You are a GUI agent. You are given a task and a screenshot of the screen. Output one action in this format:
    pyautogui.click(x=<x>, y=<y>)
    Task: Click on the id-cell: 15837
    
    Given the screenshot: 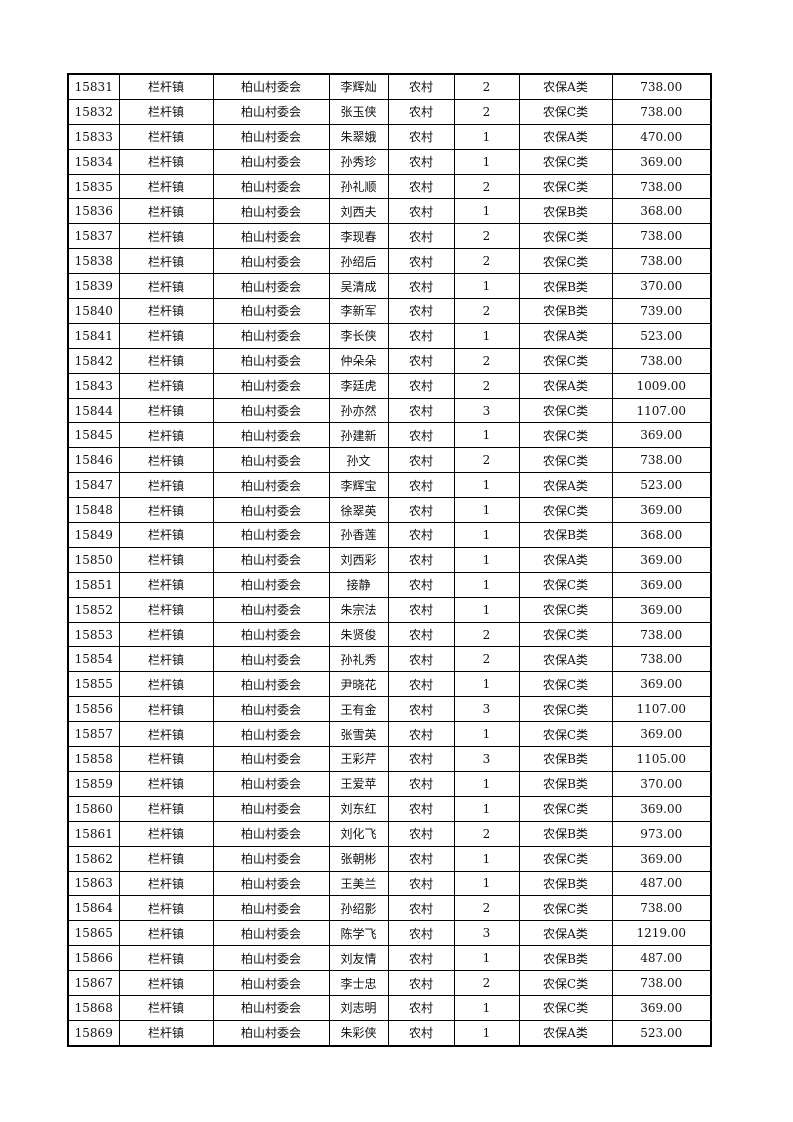 What is the action you would take?
    pyautogui.click(x=93, y=236)
    